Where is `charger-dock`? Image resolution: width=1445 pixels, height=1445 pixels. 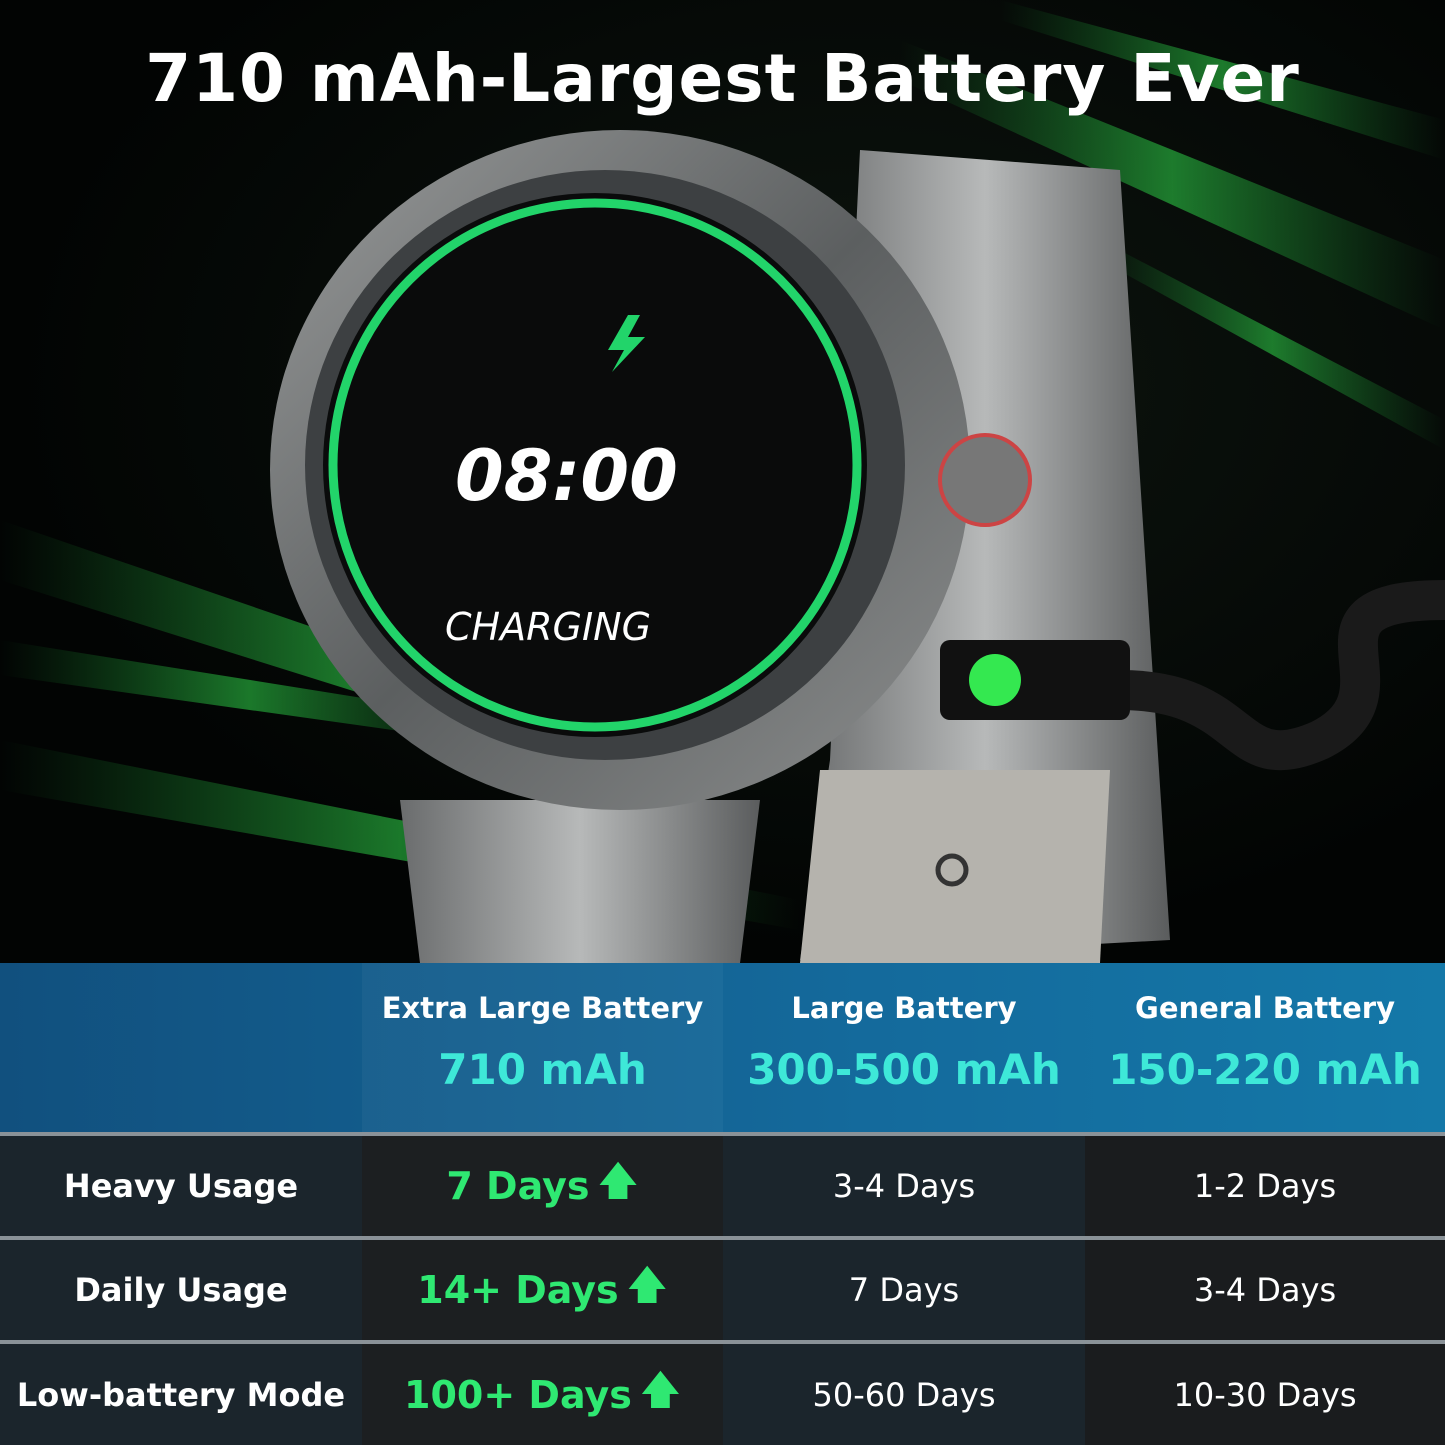
charger-dock is located at coordinates (1035, 680).